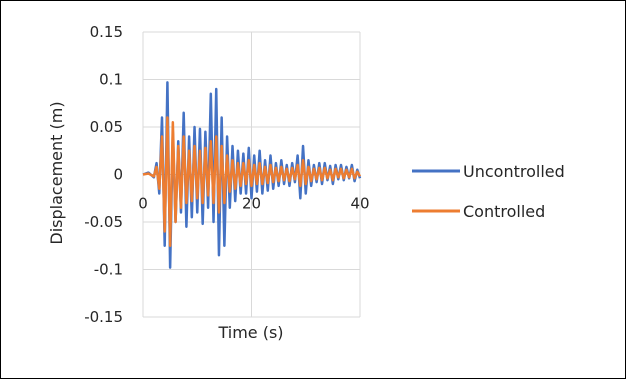 The width and height of the screenshot is (626, 382). What do you see at coordinates (504, 211) in the screenshot?
I see `legend-label-controlled: Controlled` at bounding box center [504, 211].